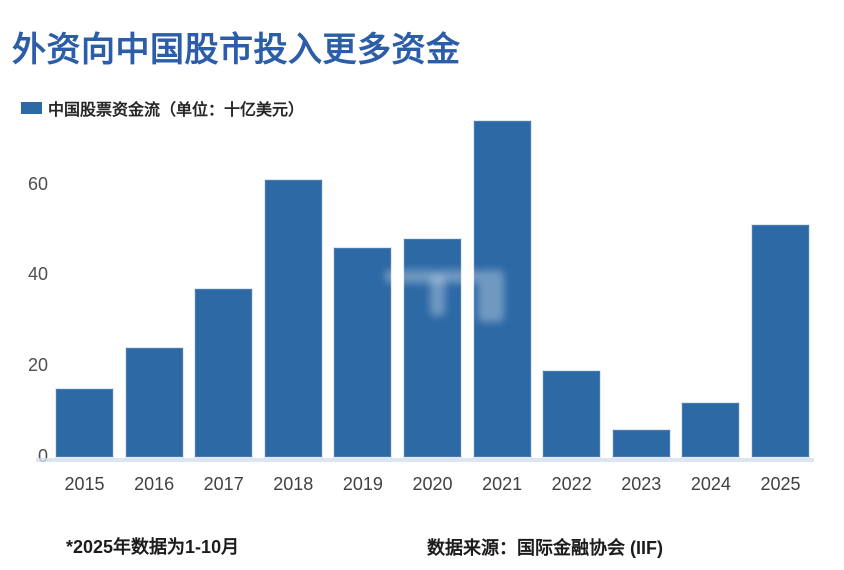 Image resolution: width=844 pixels, height=570 pixels. What do you see at coordinates (362, 484) in the screenshot?
I see `x-label-2019: 2019` at bounding box center [362, 484].